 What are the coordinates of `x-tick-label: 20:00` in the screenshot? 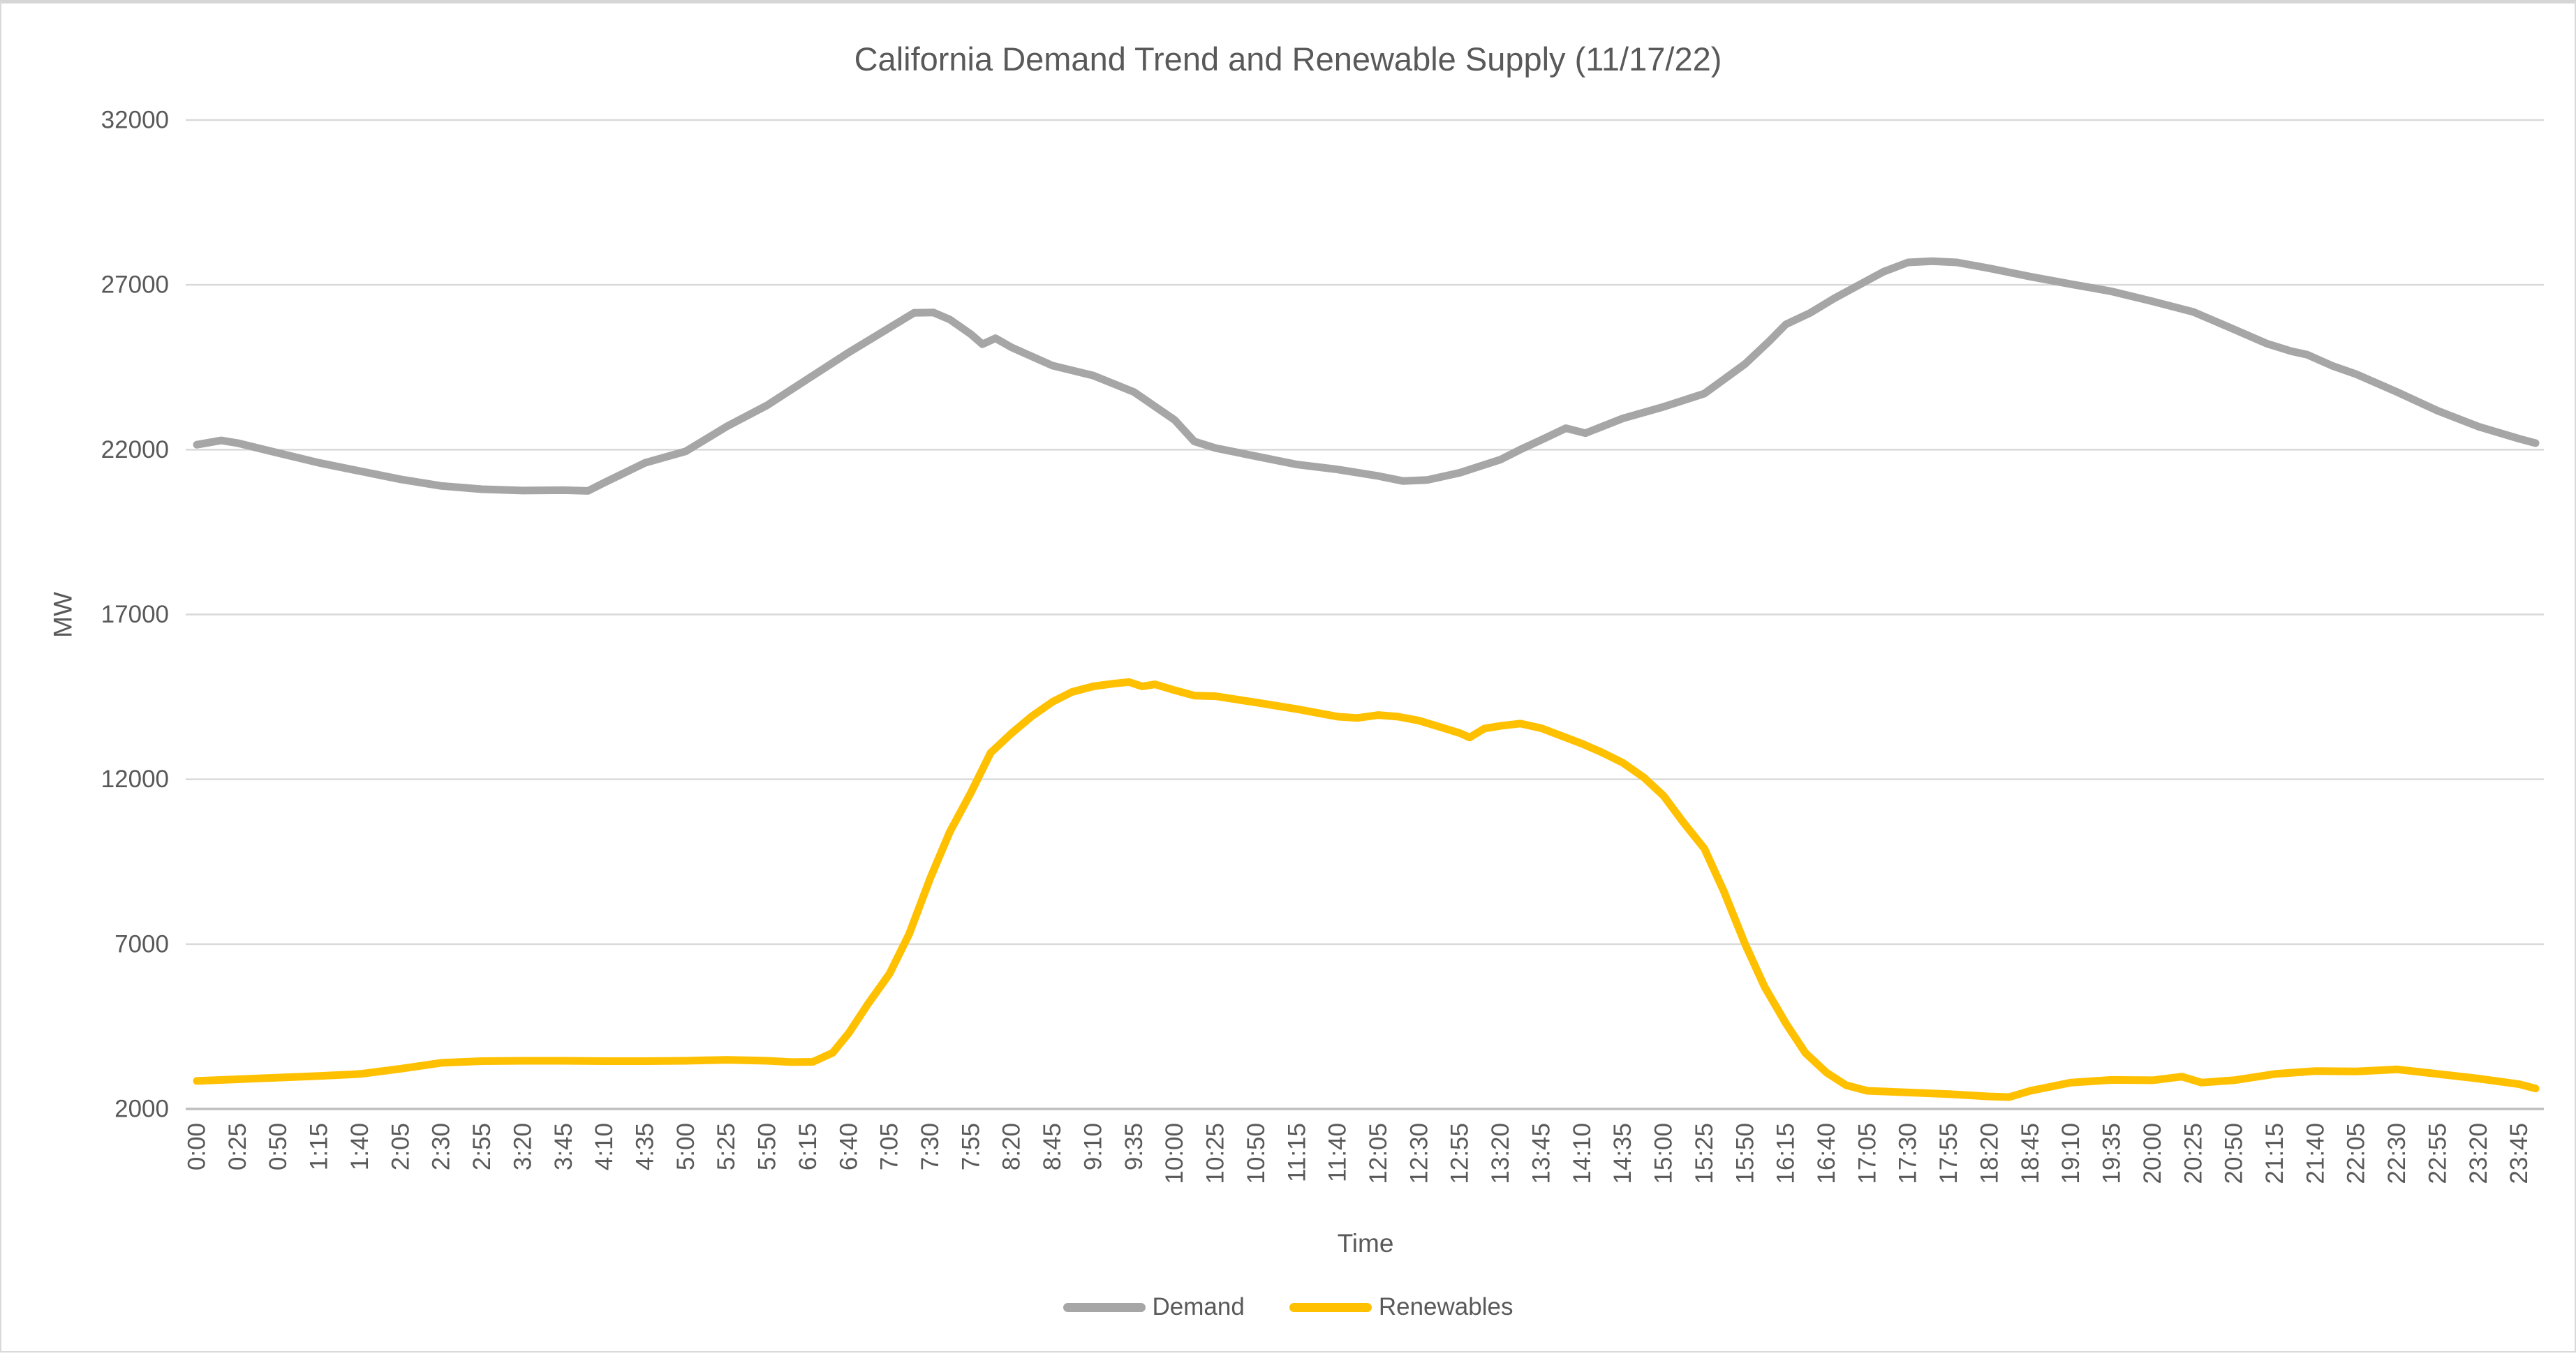 It's located at (2152, 1153).